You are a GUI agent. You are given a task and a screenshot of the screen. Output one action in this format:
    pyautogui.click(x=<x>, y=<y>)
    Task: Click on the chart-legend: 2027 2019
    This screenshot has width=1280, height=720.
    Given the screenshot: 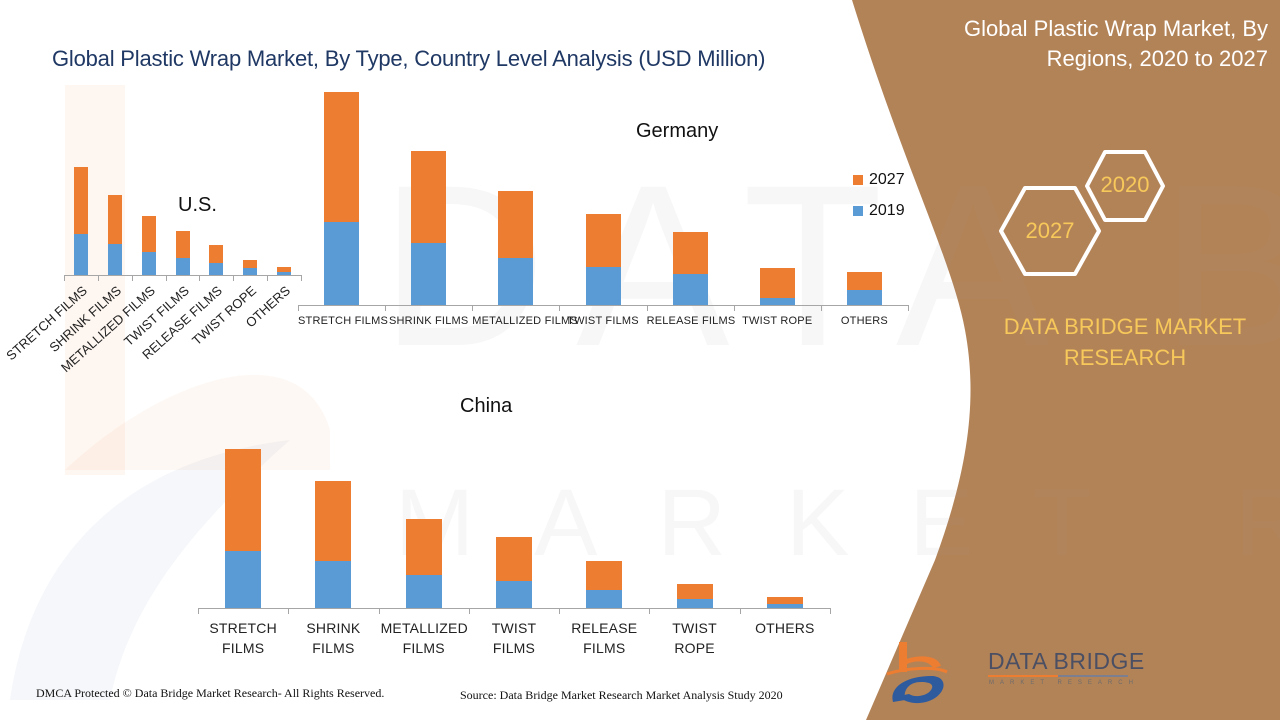 What is the action you would take?
    pyautogui.click(x=879, y=195)
    